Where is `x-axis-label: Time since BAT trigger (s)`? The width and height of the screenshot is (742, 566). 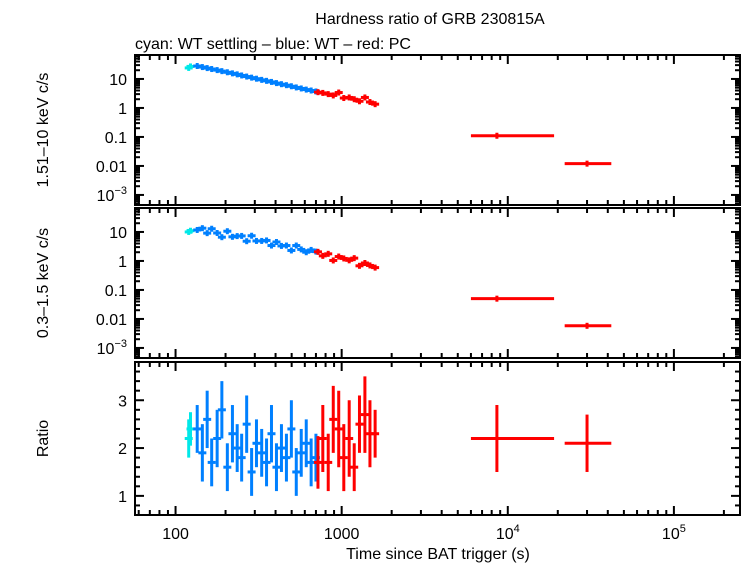
x-axis-label: Time since BAT trigger (s) is located at coordinates (438, 554).